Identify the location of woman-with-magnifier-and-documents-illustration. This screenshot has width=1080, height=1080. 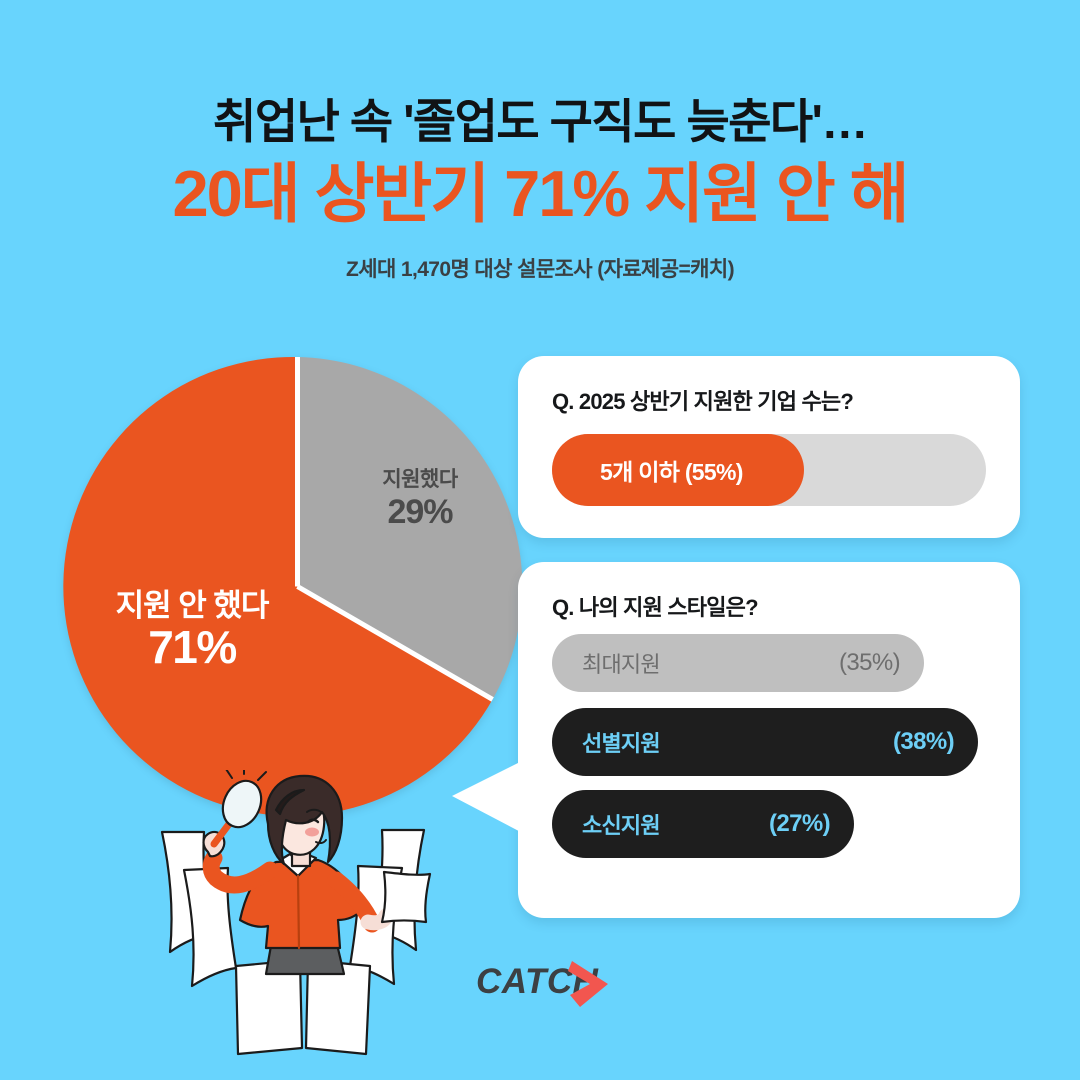
(296, 913).